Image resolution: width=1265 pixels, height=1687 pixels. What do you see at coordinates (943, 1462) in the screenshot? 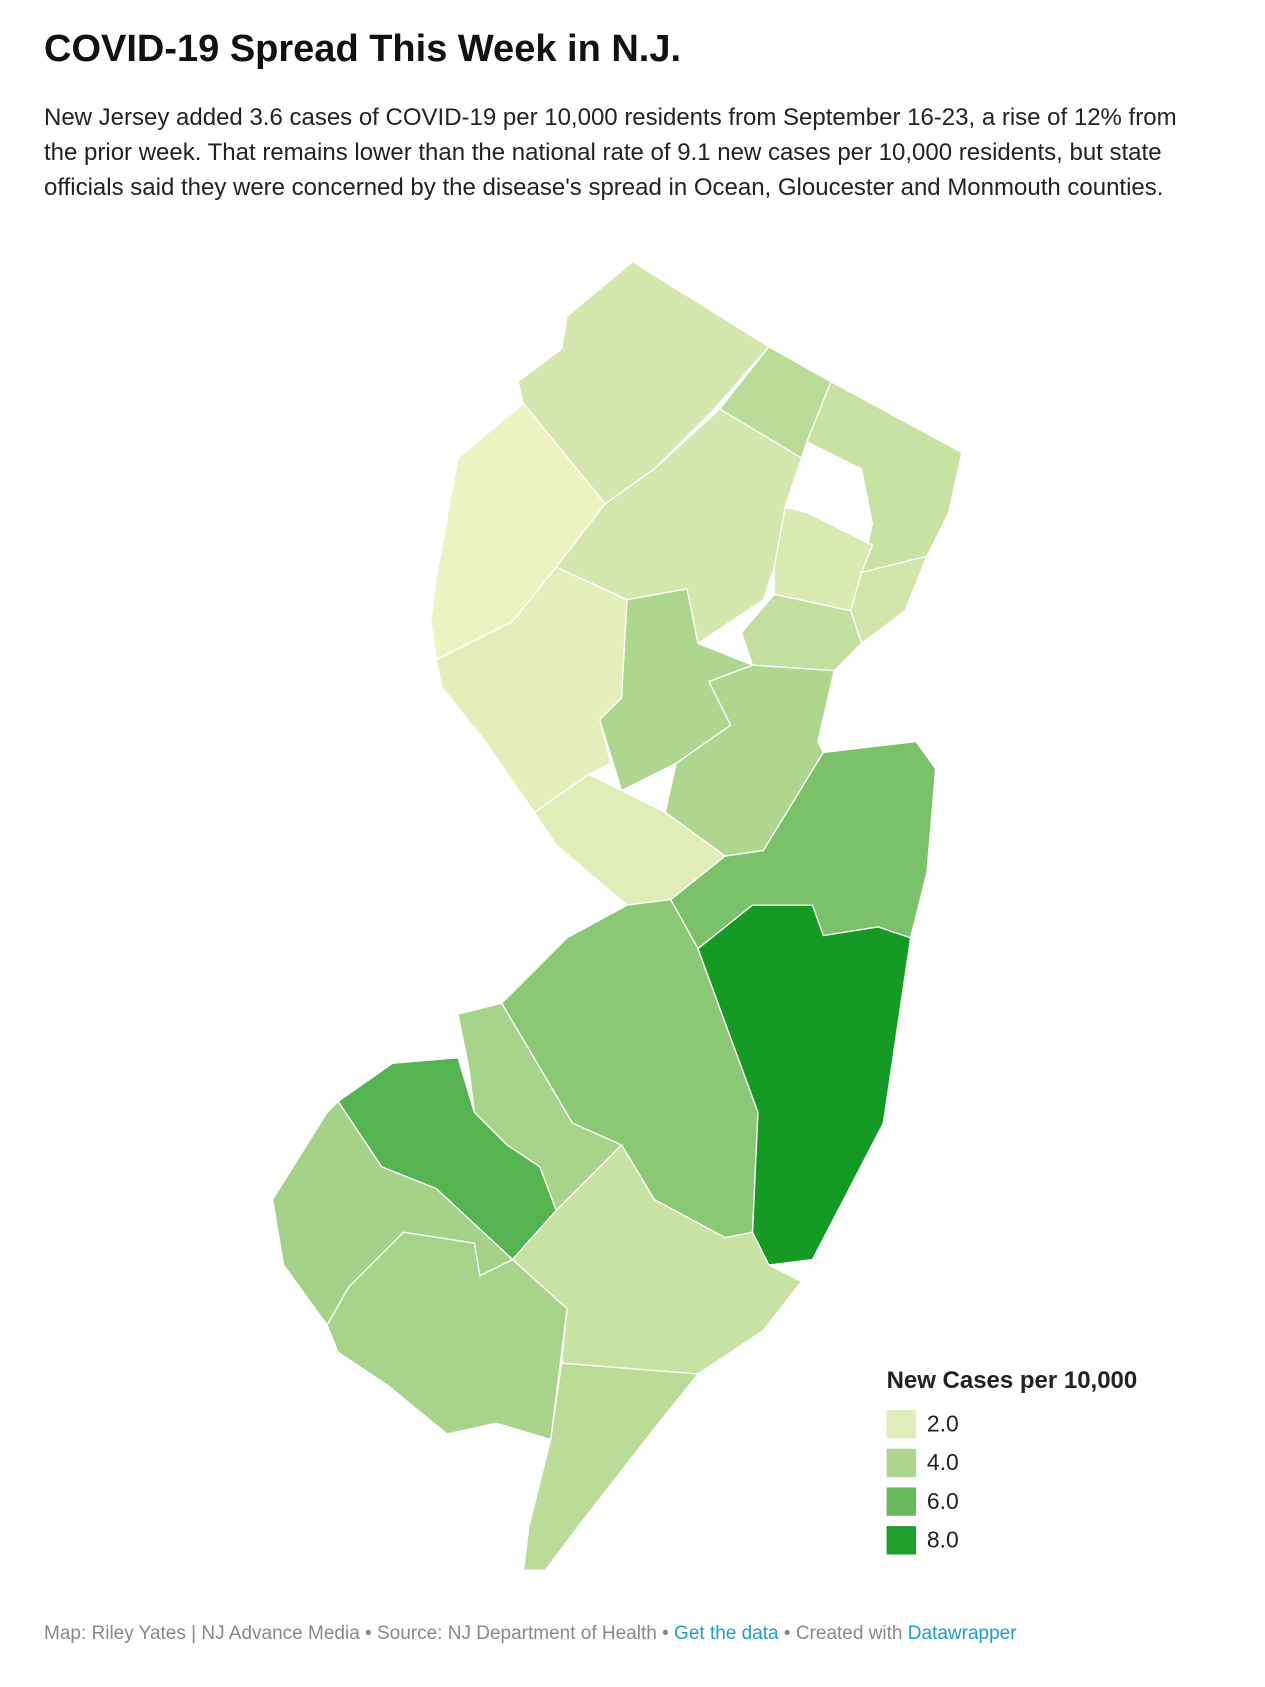
I see `legend-label: 4.0` at bounding box center [943, 1462].